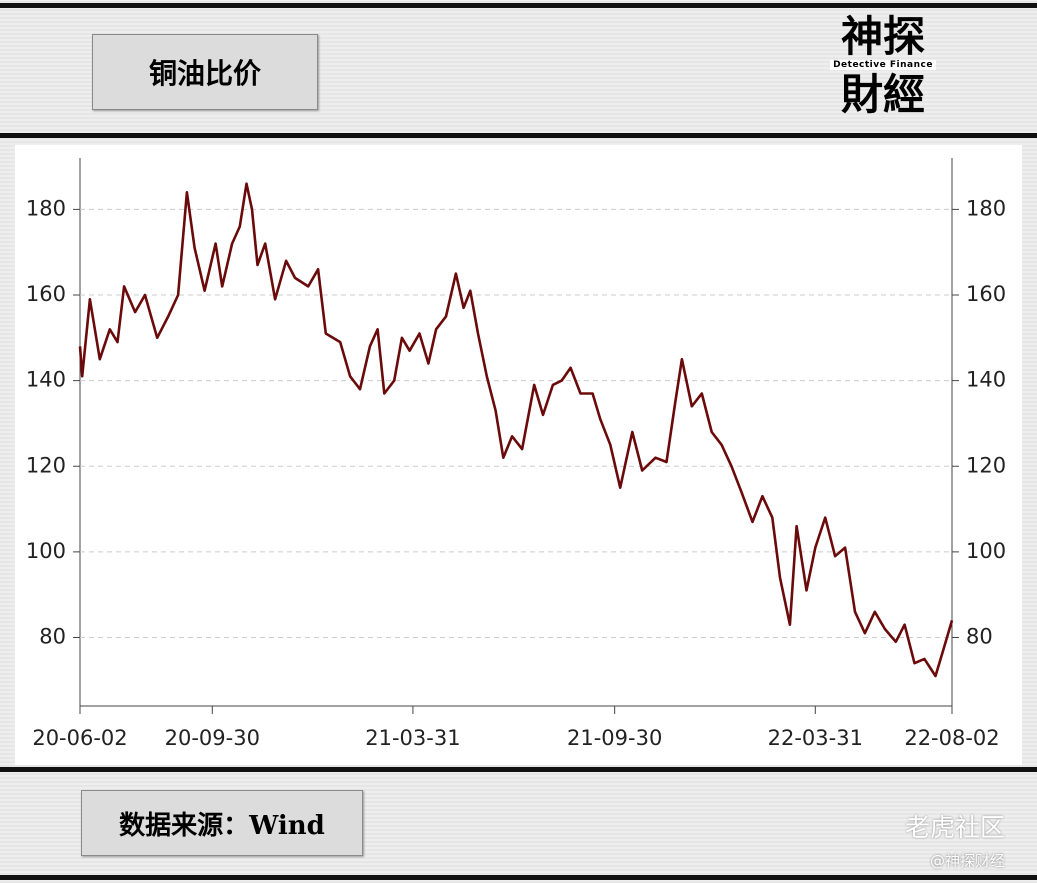 This screenshot has width=1037, height=883. Describe the element at coordinates (46, 551) in the screenshot. I see `y-tick-label: 100` at that location.